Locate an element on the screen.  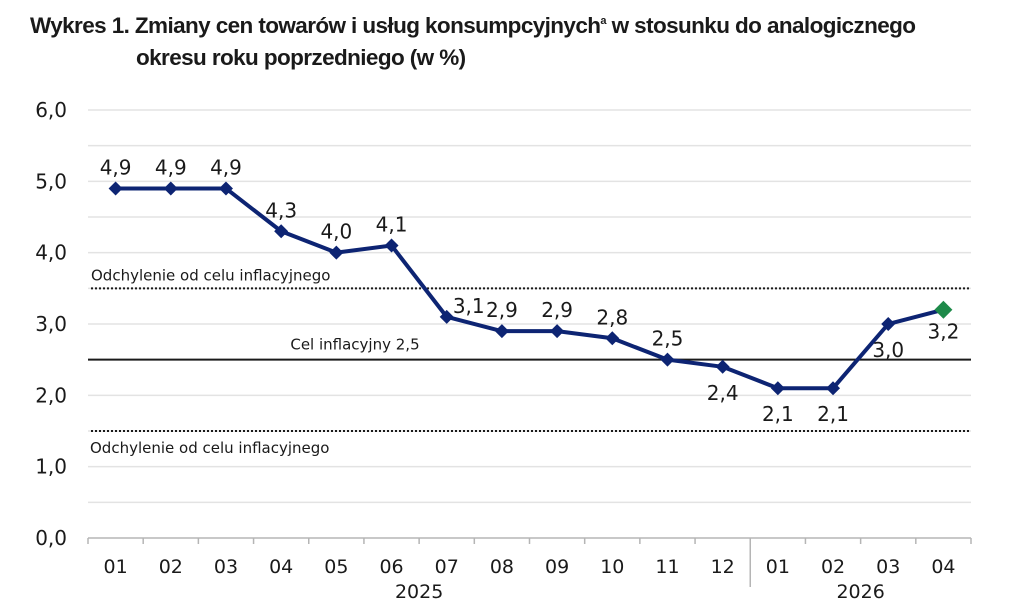
x-tick-label: 06 is located at coordinates (391, 567).